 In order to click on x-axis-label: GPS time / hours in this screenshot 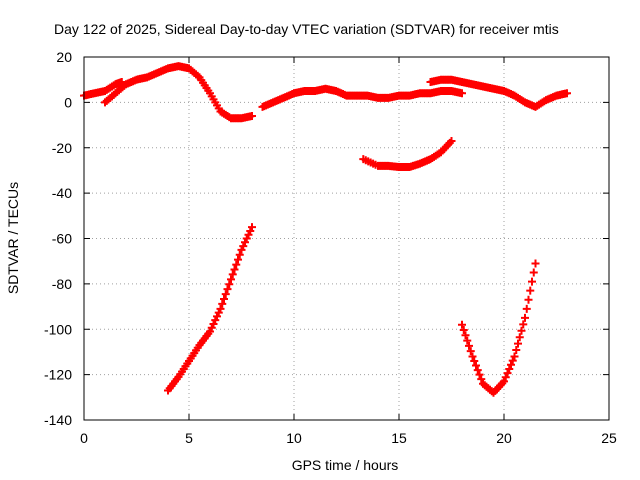, I will do `click(345, 465)`.